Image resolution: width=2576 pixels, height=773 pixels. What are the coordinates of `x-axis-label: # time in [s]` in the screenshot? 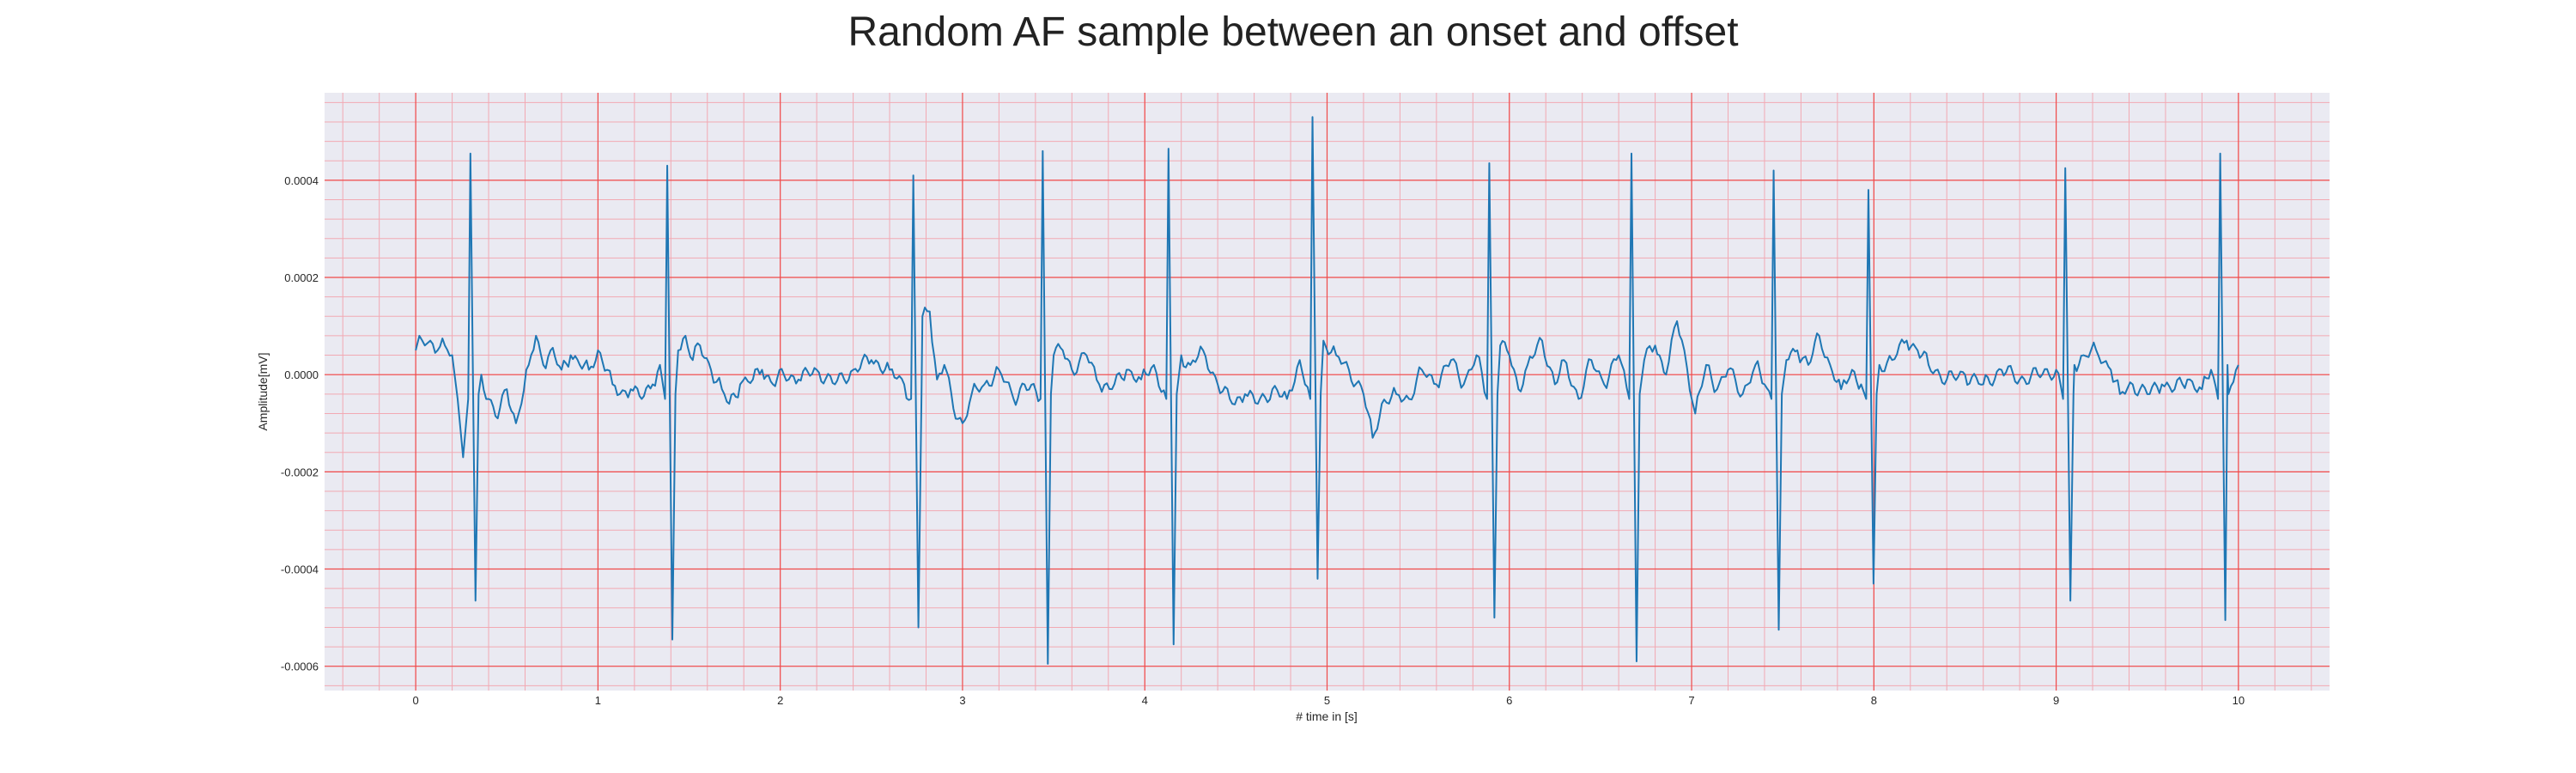 It's located at (1327, 716).